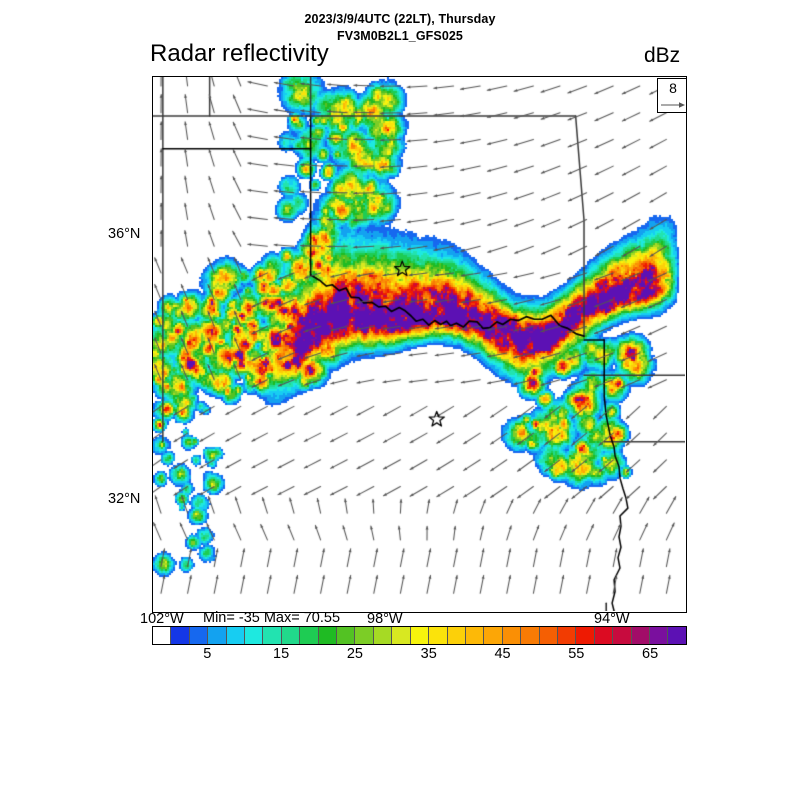  What do you see at coordinates (673, 88) in the screenshot?
I see `wind-vector-key-value: 8` at bounding box center [673, 88].